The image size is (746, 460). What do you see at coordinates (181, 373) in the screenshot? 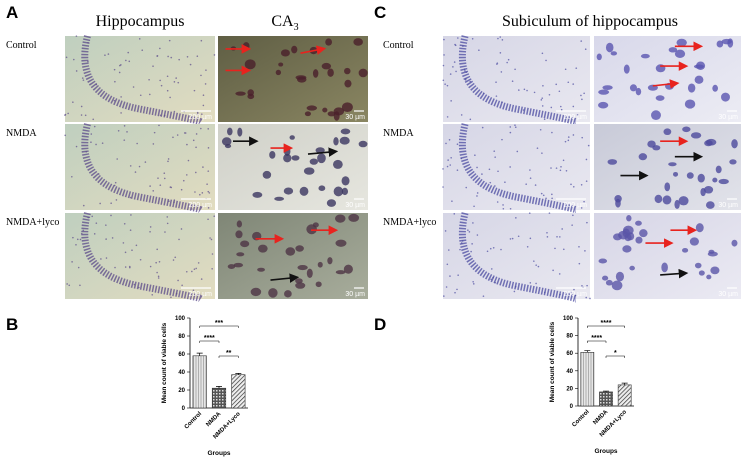
I see `y-tick-label: 40` at bounding box center [181, 373].